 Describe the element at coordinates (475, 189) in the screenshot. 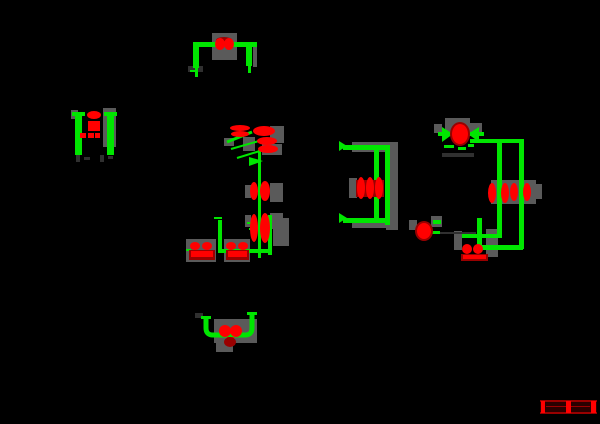

I see `right-loop-unit` at that location.